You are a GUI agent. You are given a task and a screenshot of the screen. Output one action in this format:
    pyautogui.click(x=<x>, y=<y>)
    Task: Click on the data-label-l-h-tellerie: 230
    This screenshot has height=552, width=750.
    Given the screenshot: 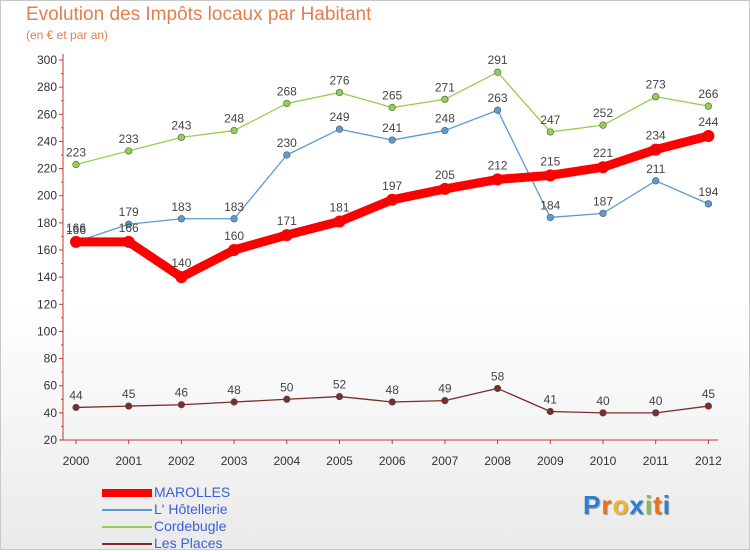 What is the action you would take?
    pyautogui.click(x=287, y=143)
    